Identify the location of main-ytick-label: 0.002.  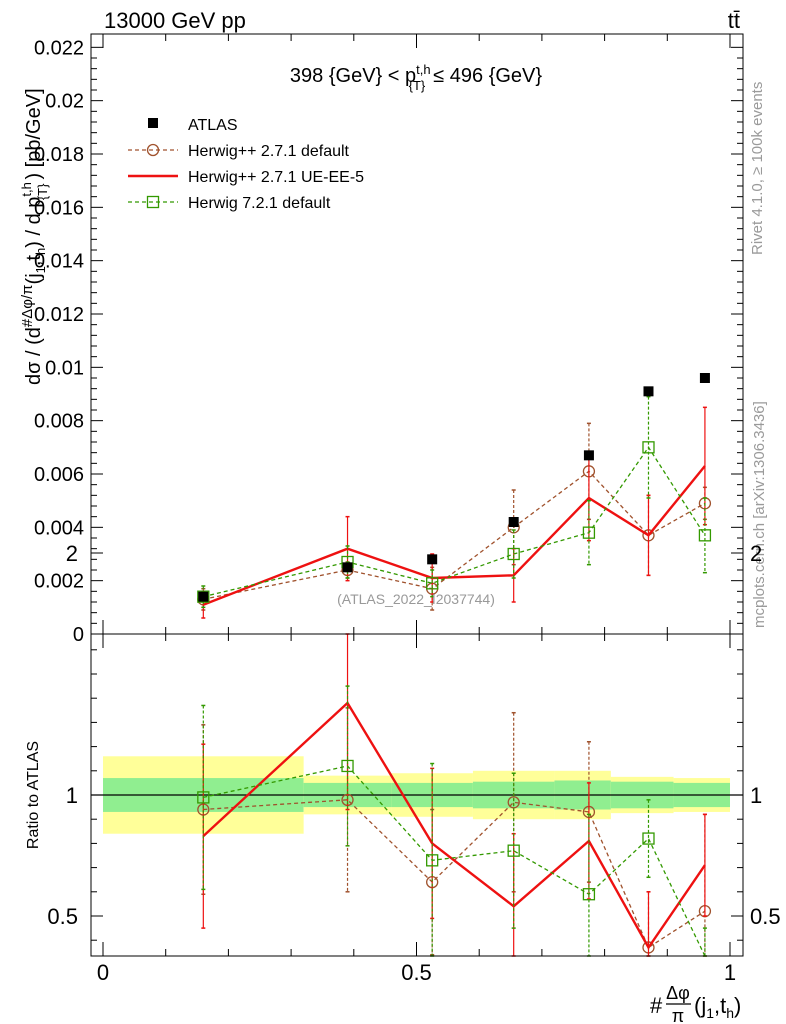
(59, 582).